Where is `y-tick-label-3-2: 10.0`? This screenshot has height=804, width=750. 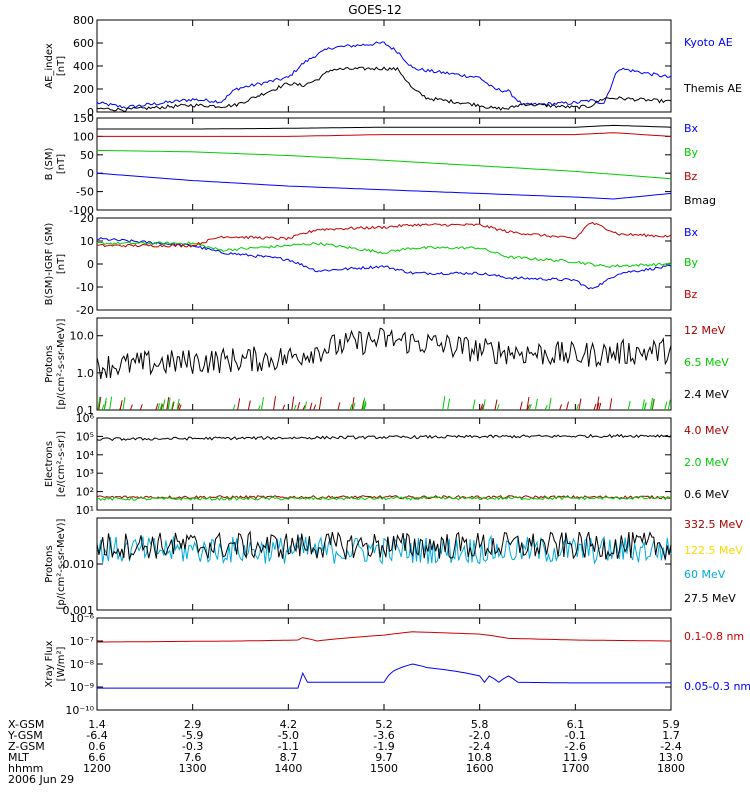 y-tick-label-3-2: 10.0 is located at coordinates (82, 336).